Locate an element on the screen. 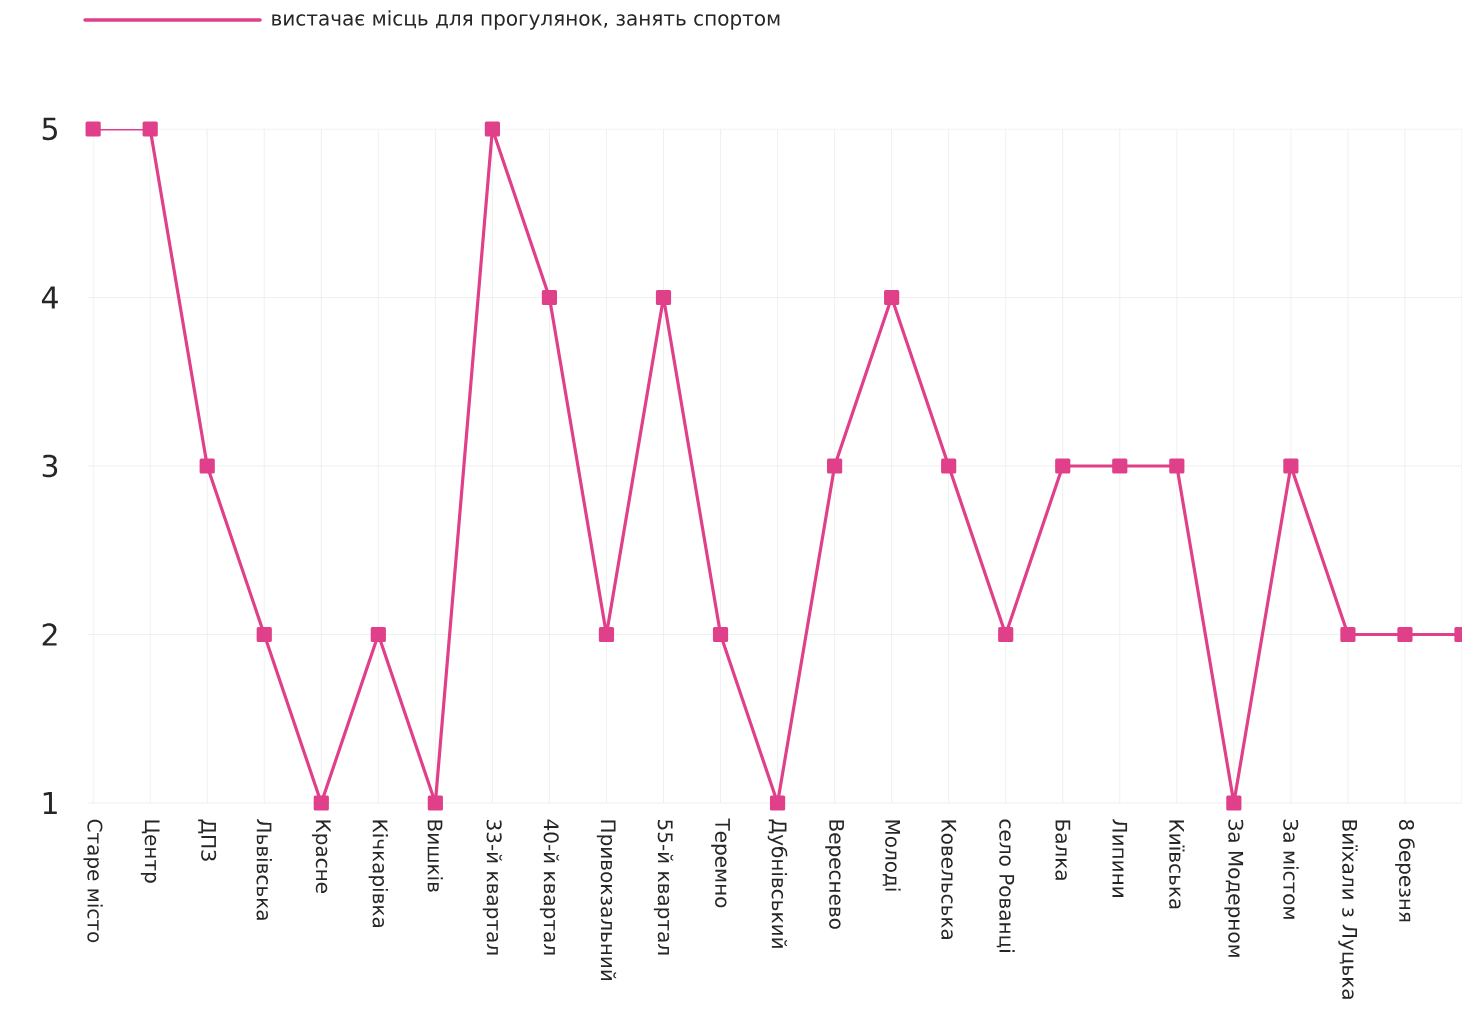 The width and height of the screenshot is (1462, 1012). x-tick-label: За Модерном is located at coordinates (1234, 888).